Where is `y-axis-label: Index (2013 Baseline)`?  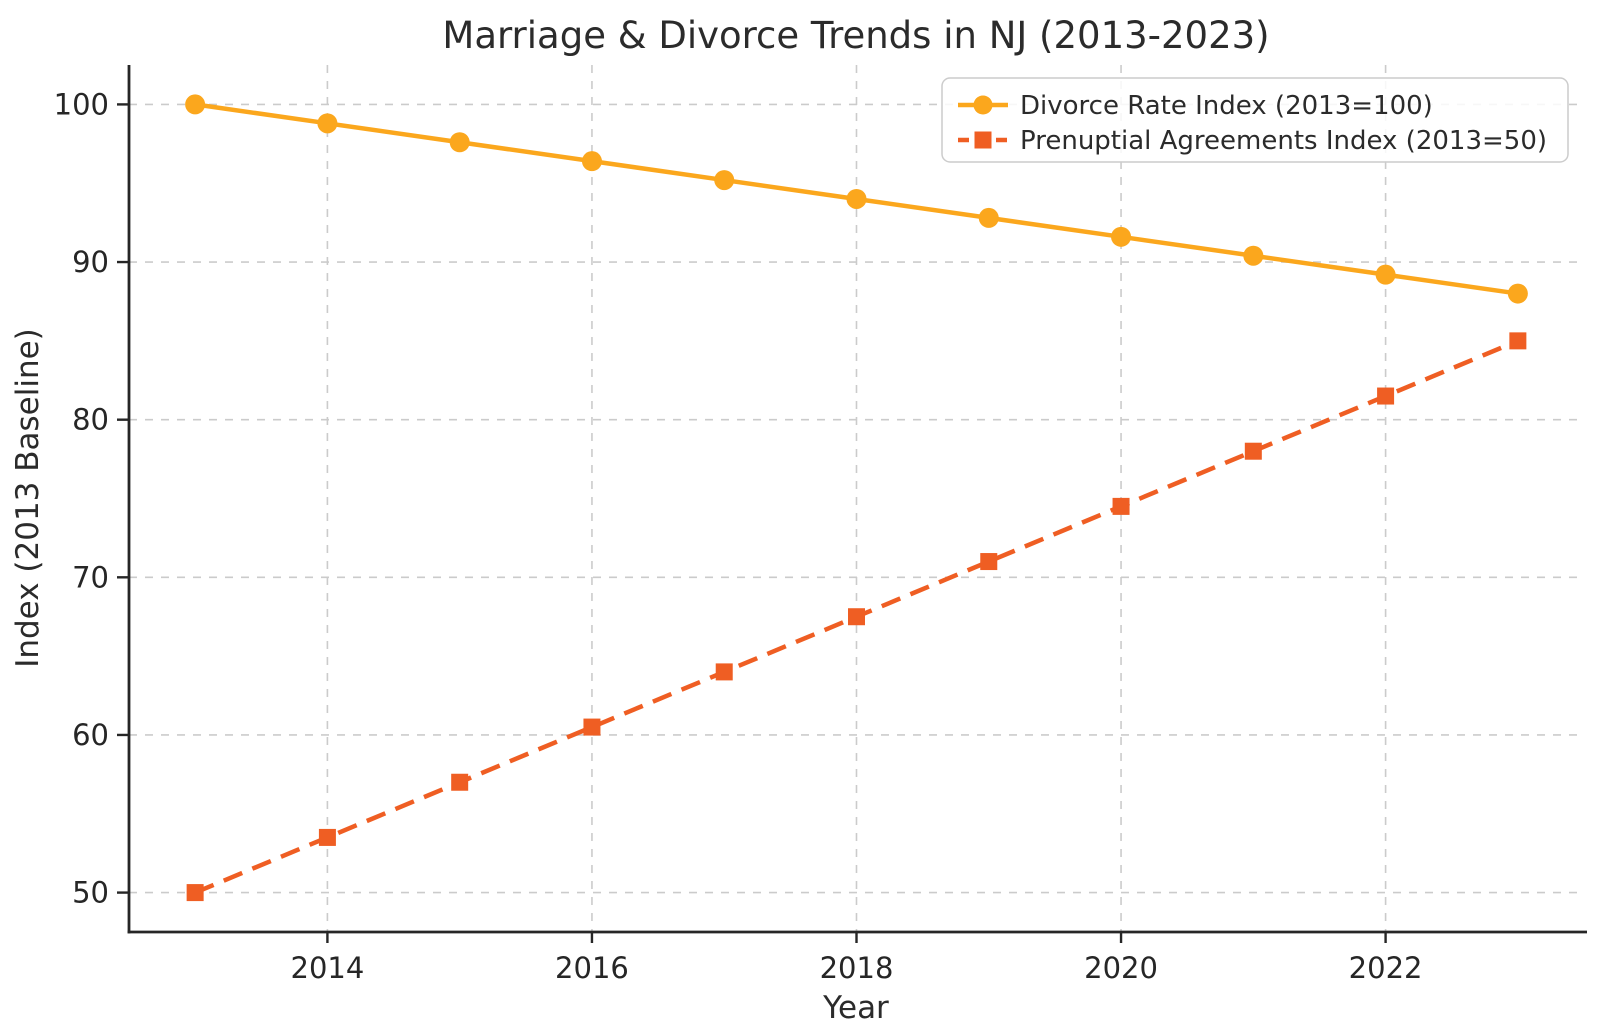
y-axis-label: Index (2013 Baseline) is located at coordinates (28, 498).